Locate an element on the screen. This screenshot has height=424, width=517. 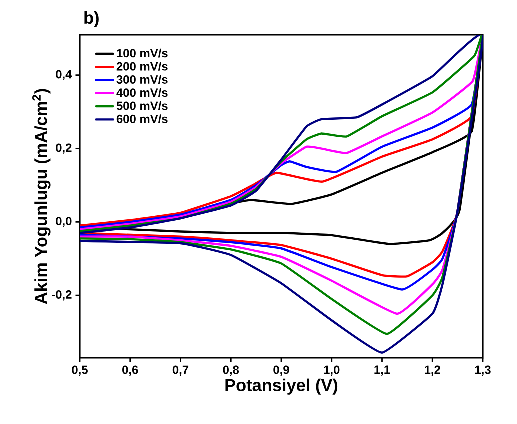
y-tick-label: -0,2 is located at coordinates (62, 295).